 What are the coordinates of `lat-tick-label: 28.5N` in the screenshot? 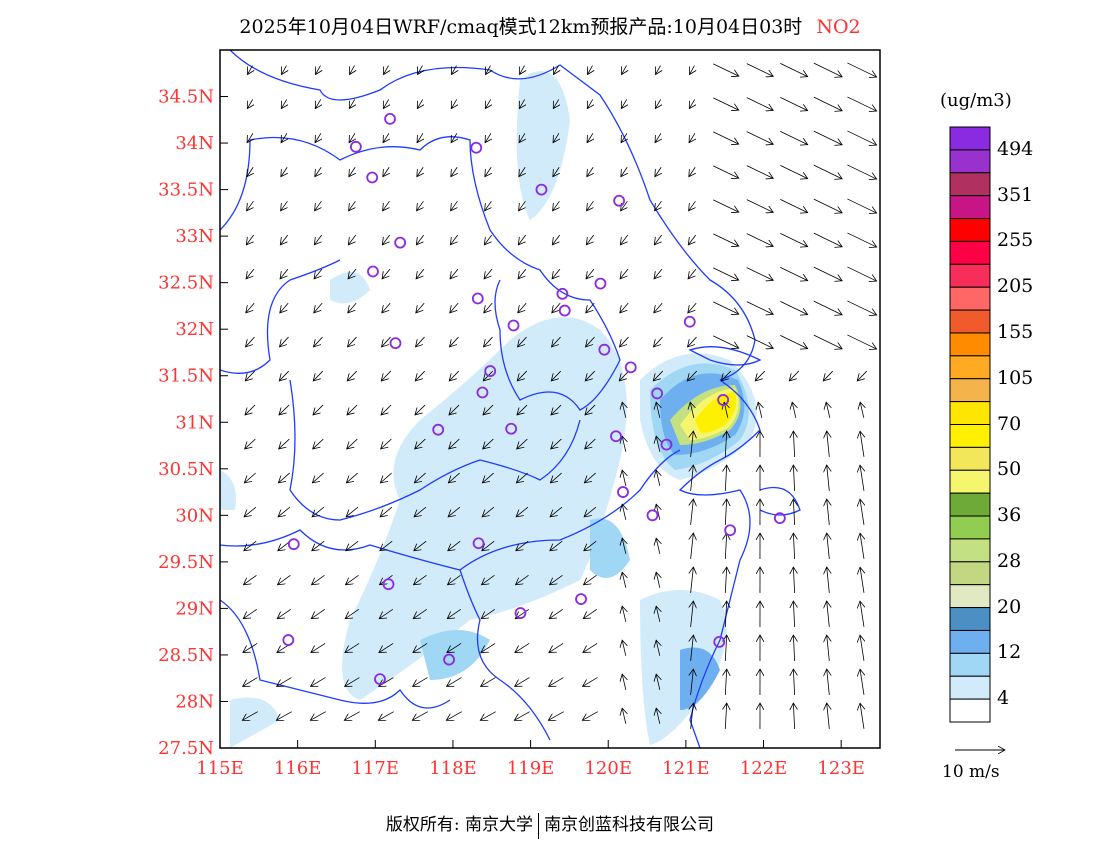 It's located at (186, 655).